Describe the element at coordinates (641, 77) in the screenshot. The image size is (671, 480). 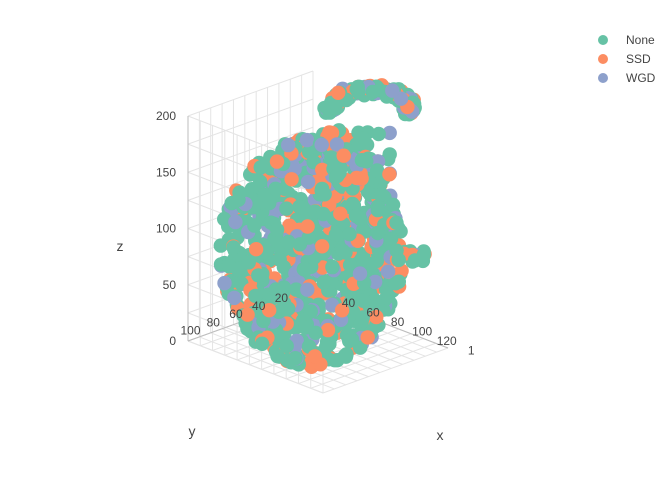
I see `legend-label-wgd: WGD` at that location.